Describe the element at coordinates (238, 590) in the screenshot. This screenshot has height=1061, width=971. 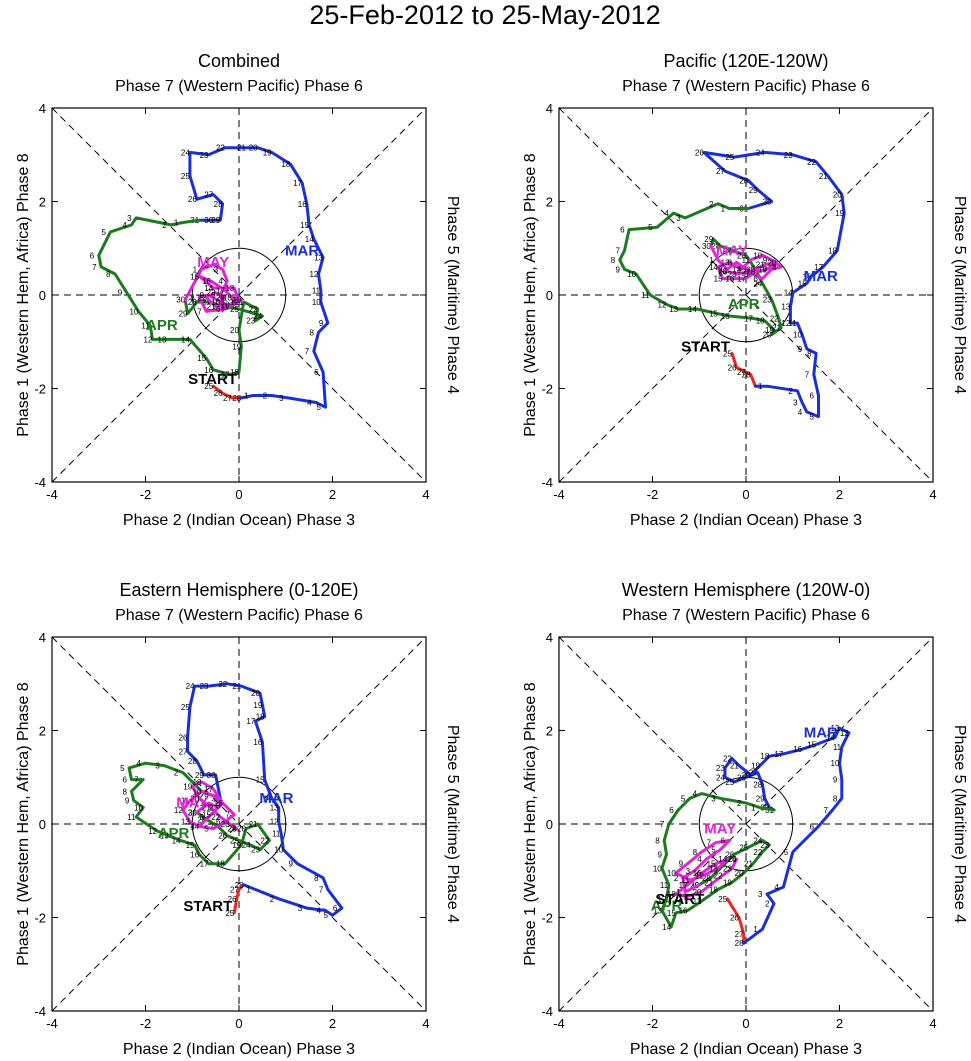
I see `panel-title: Eastern Hemisphere (0-120E)` at that location.